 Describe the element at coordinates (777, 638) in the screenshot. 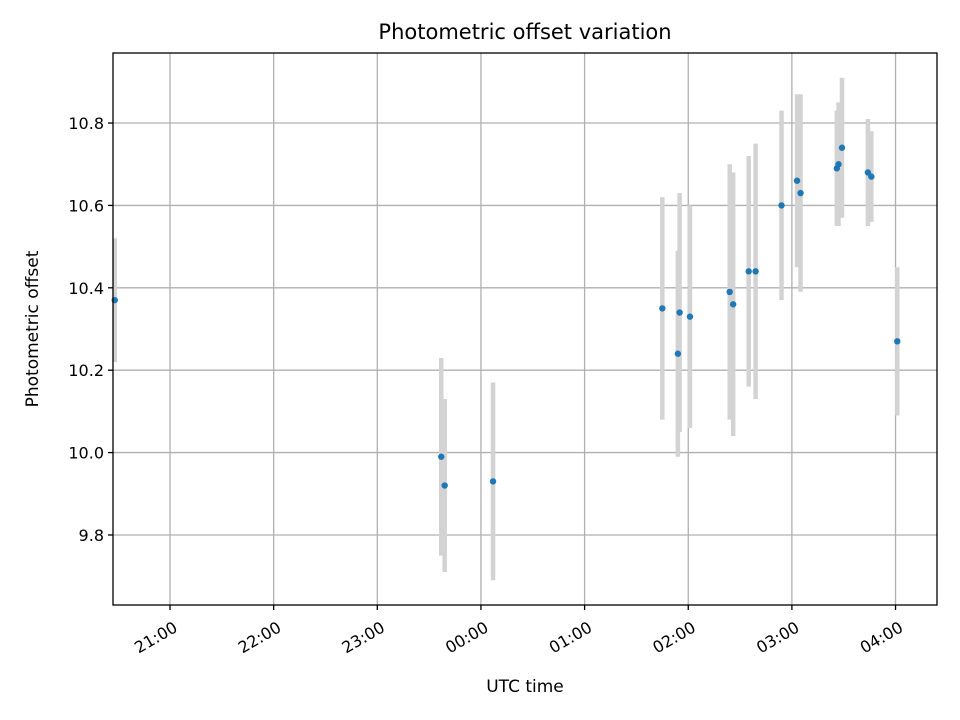

I see `x-tick-label: 03:00` at that location.